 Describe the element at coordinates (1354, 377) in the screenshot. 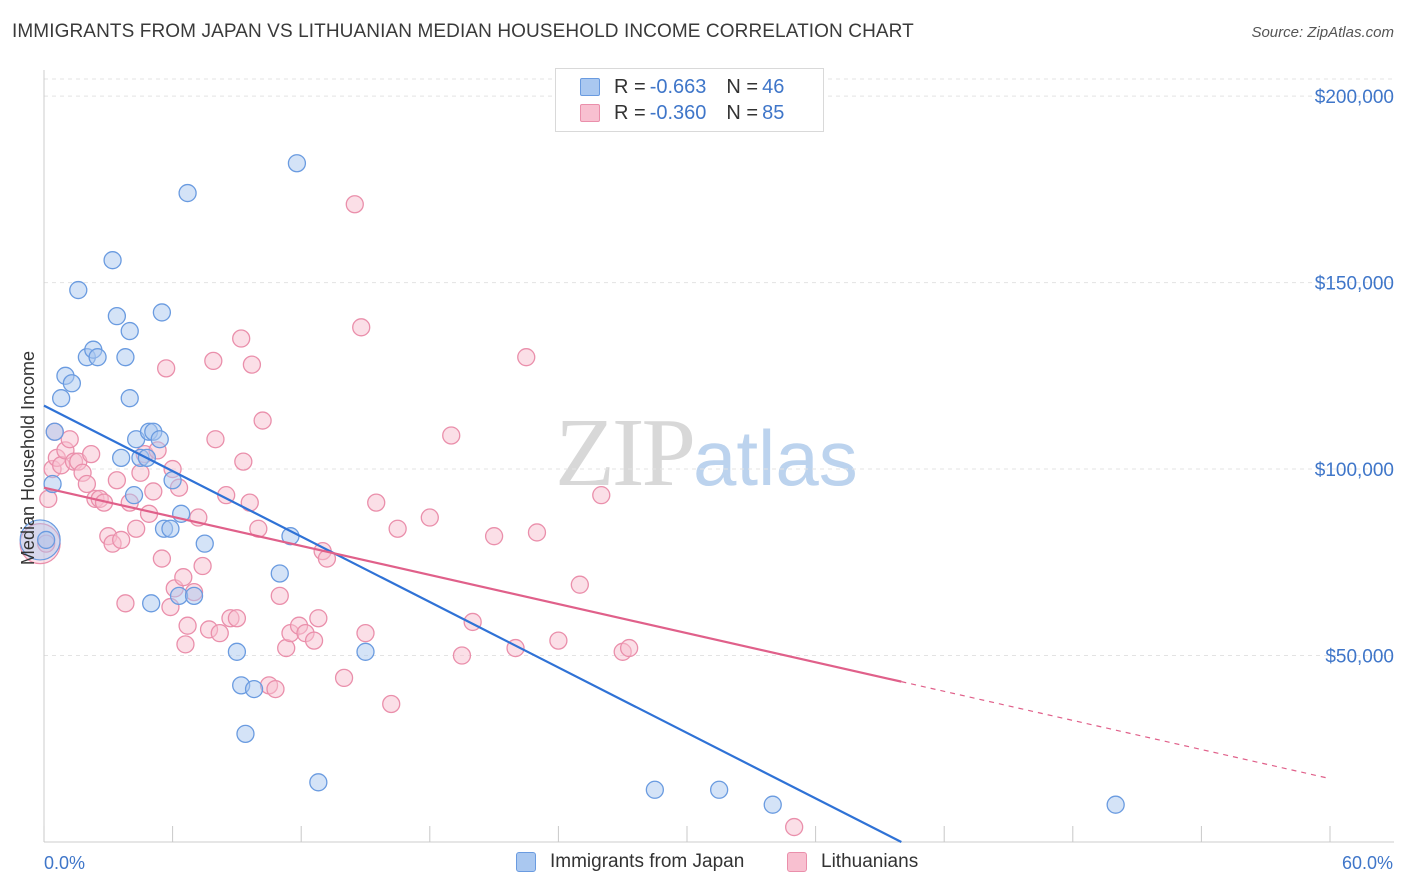

I see `y-tick-labels: $50,000 $100,000 $150,000 $200,000` at that location.